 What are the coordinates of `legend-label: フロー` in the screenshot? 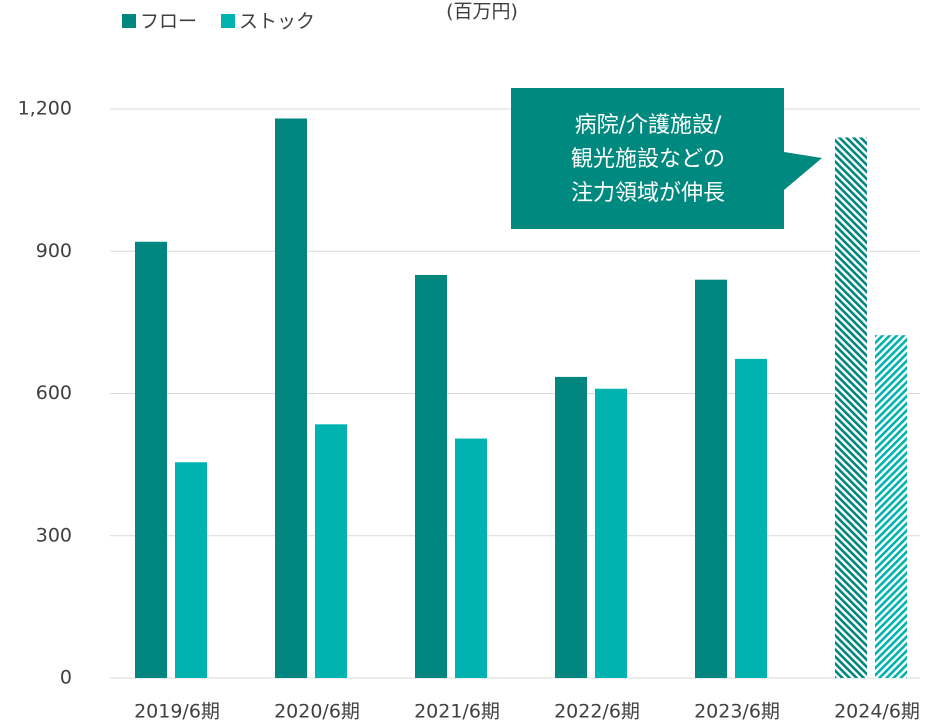 It's located at (168, 22).